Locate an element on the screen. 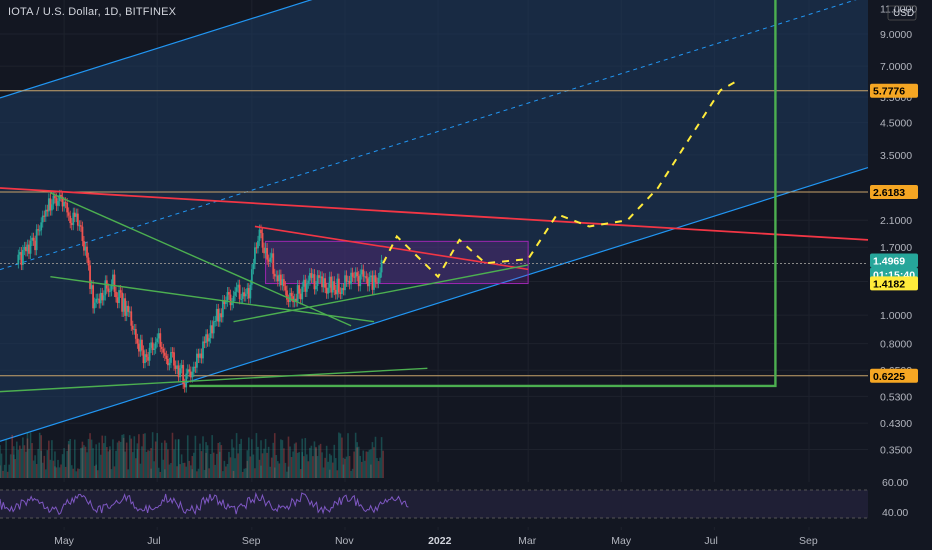  x-tick-label: 2022 is located at coordinates (440, 541).